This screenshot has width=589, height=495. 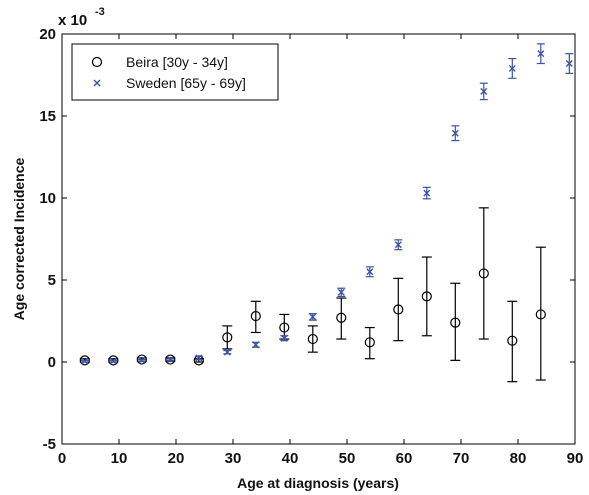 I want to click on x-tick-label: 90, so click(x=575, y=458).